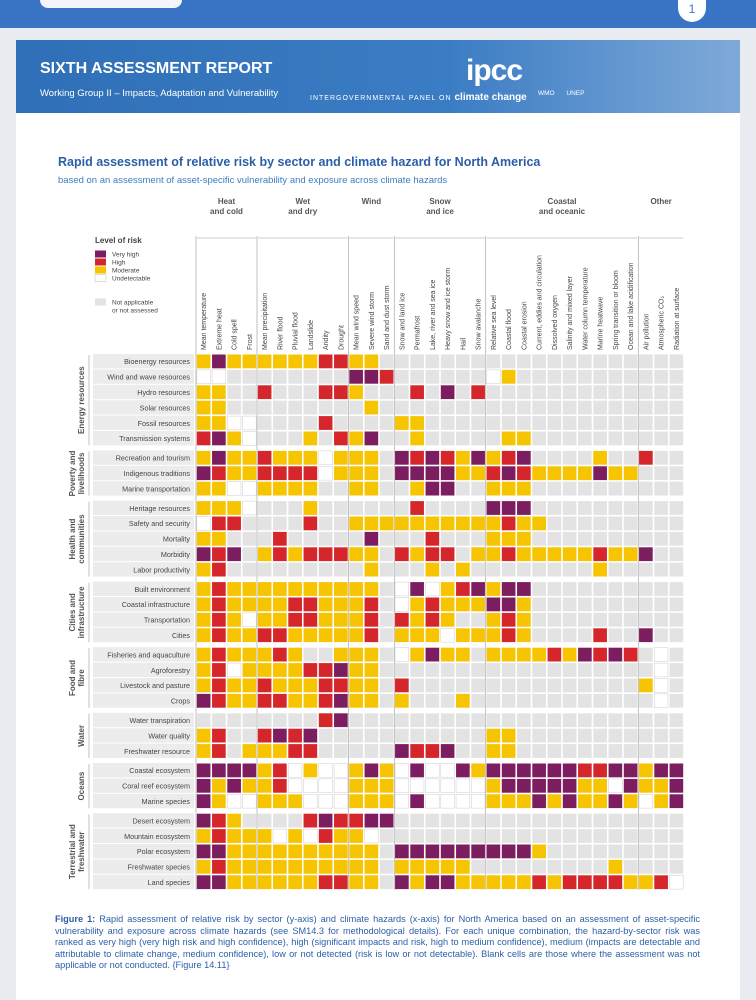  Describe the element at coordinates (100, 254) in the screenshot. I see `legend-swatch` at that location.